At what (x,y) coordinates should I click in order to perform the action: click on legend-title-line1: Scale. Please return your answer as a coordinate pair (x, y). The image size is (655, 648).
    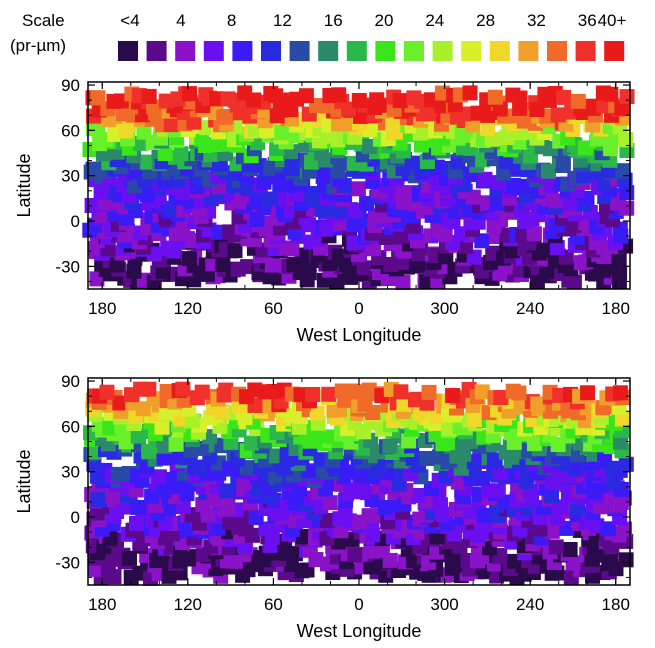
    Looking at the image, I should click on (43, 20).